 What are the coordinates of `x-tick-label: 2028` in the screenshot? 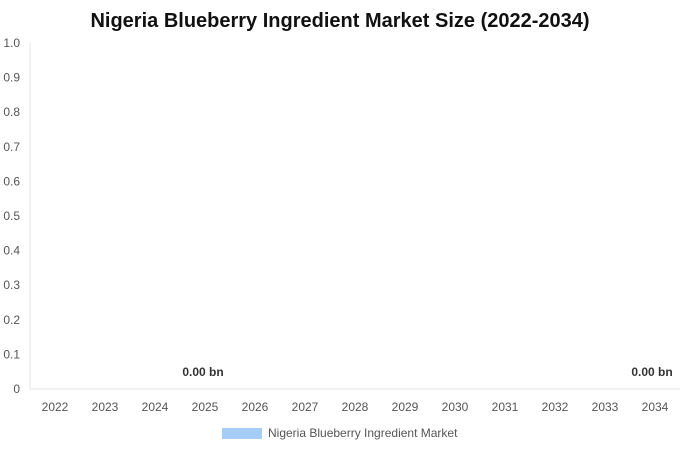 It's located at (355, 407).